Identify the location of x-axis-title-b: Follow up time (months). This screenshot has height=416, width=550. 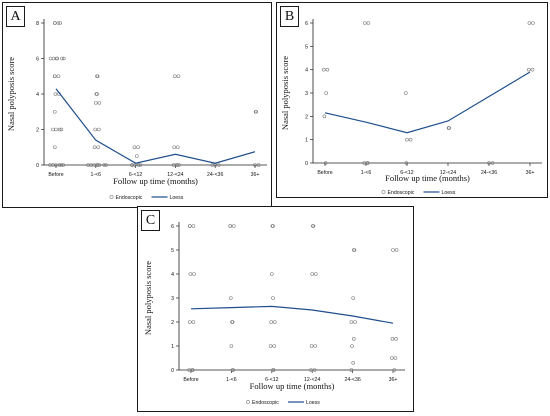
(427, 178).